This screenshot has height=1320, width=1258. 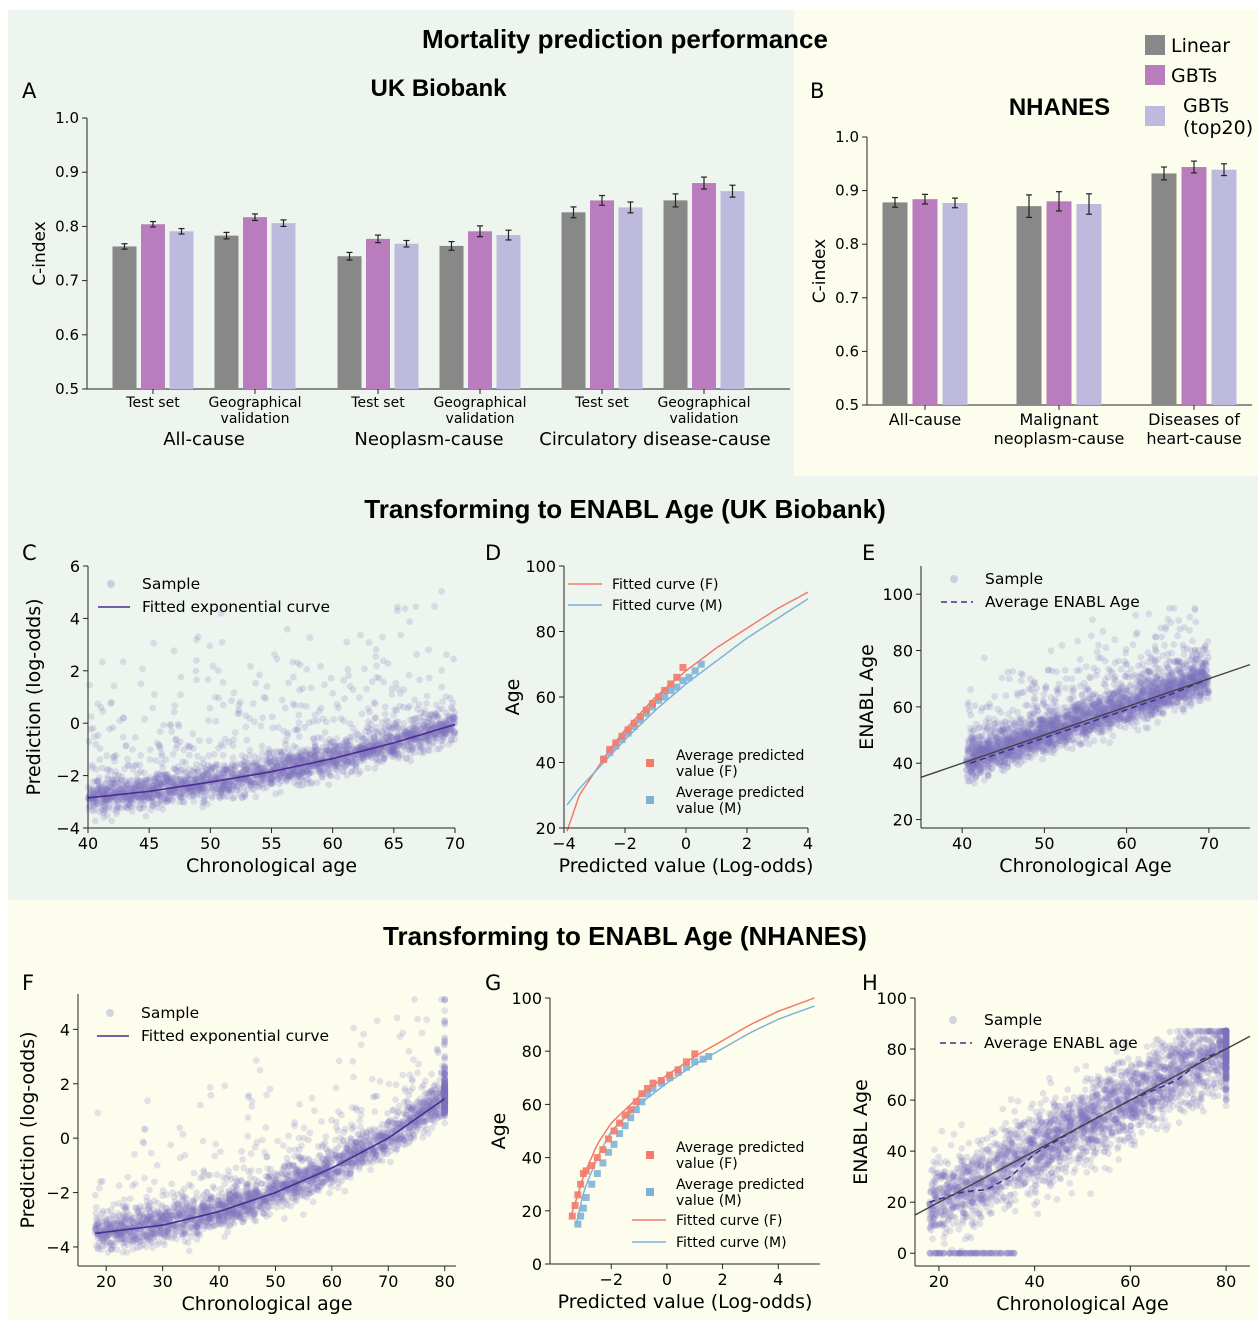 What do you see at coordinates (254, 403) in the screenshot?
I see `x-tick-label: Geographical` at bounding box center [254, 403].